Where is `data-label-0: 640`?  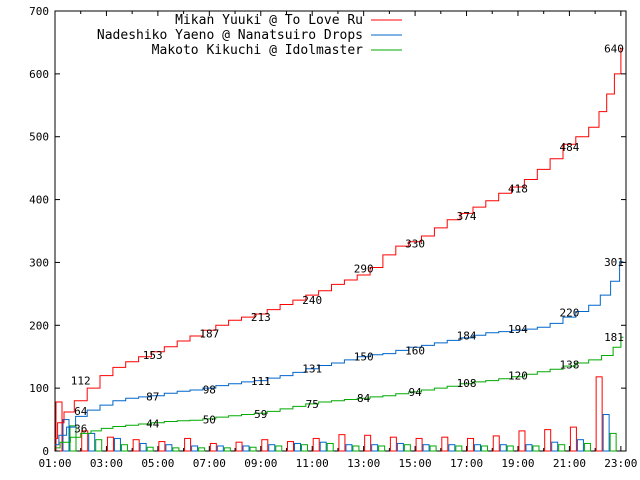
data-label-0: 640 is located at coordinates (614, 49).